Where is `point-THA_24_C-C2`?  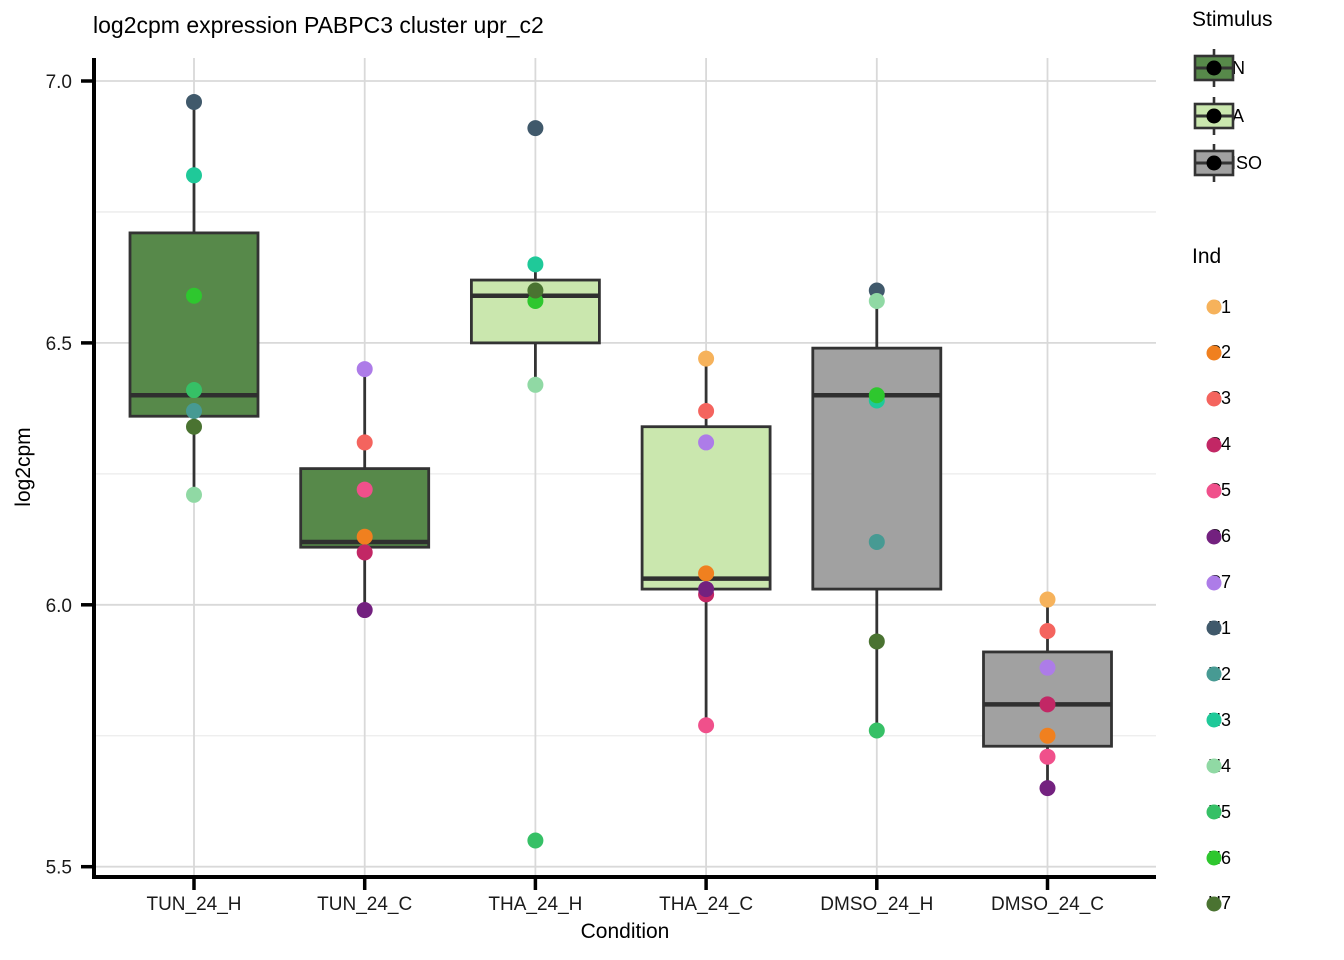
point-THA_24_C-C2 is located at coordinates (706, 573).